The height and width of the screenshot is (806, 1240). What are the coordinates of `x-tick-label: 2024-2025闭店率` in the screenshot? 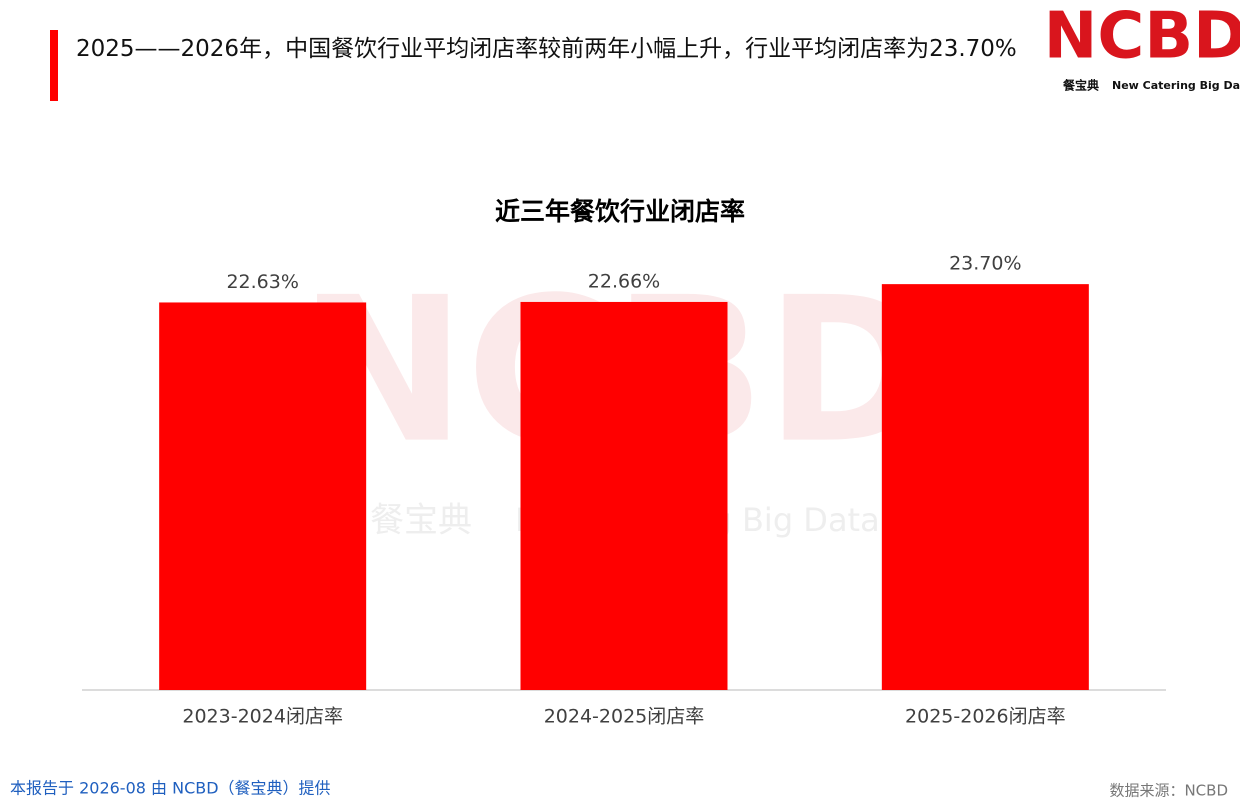 It's located at (624, 717).